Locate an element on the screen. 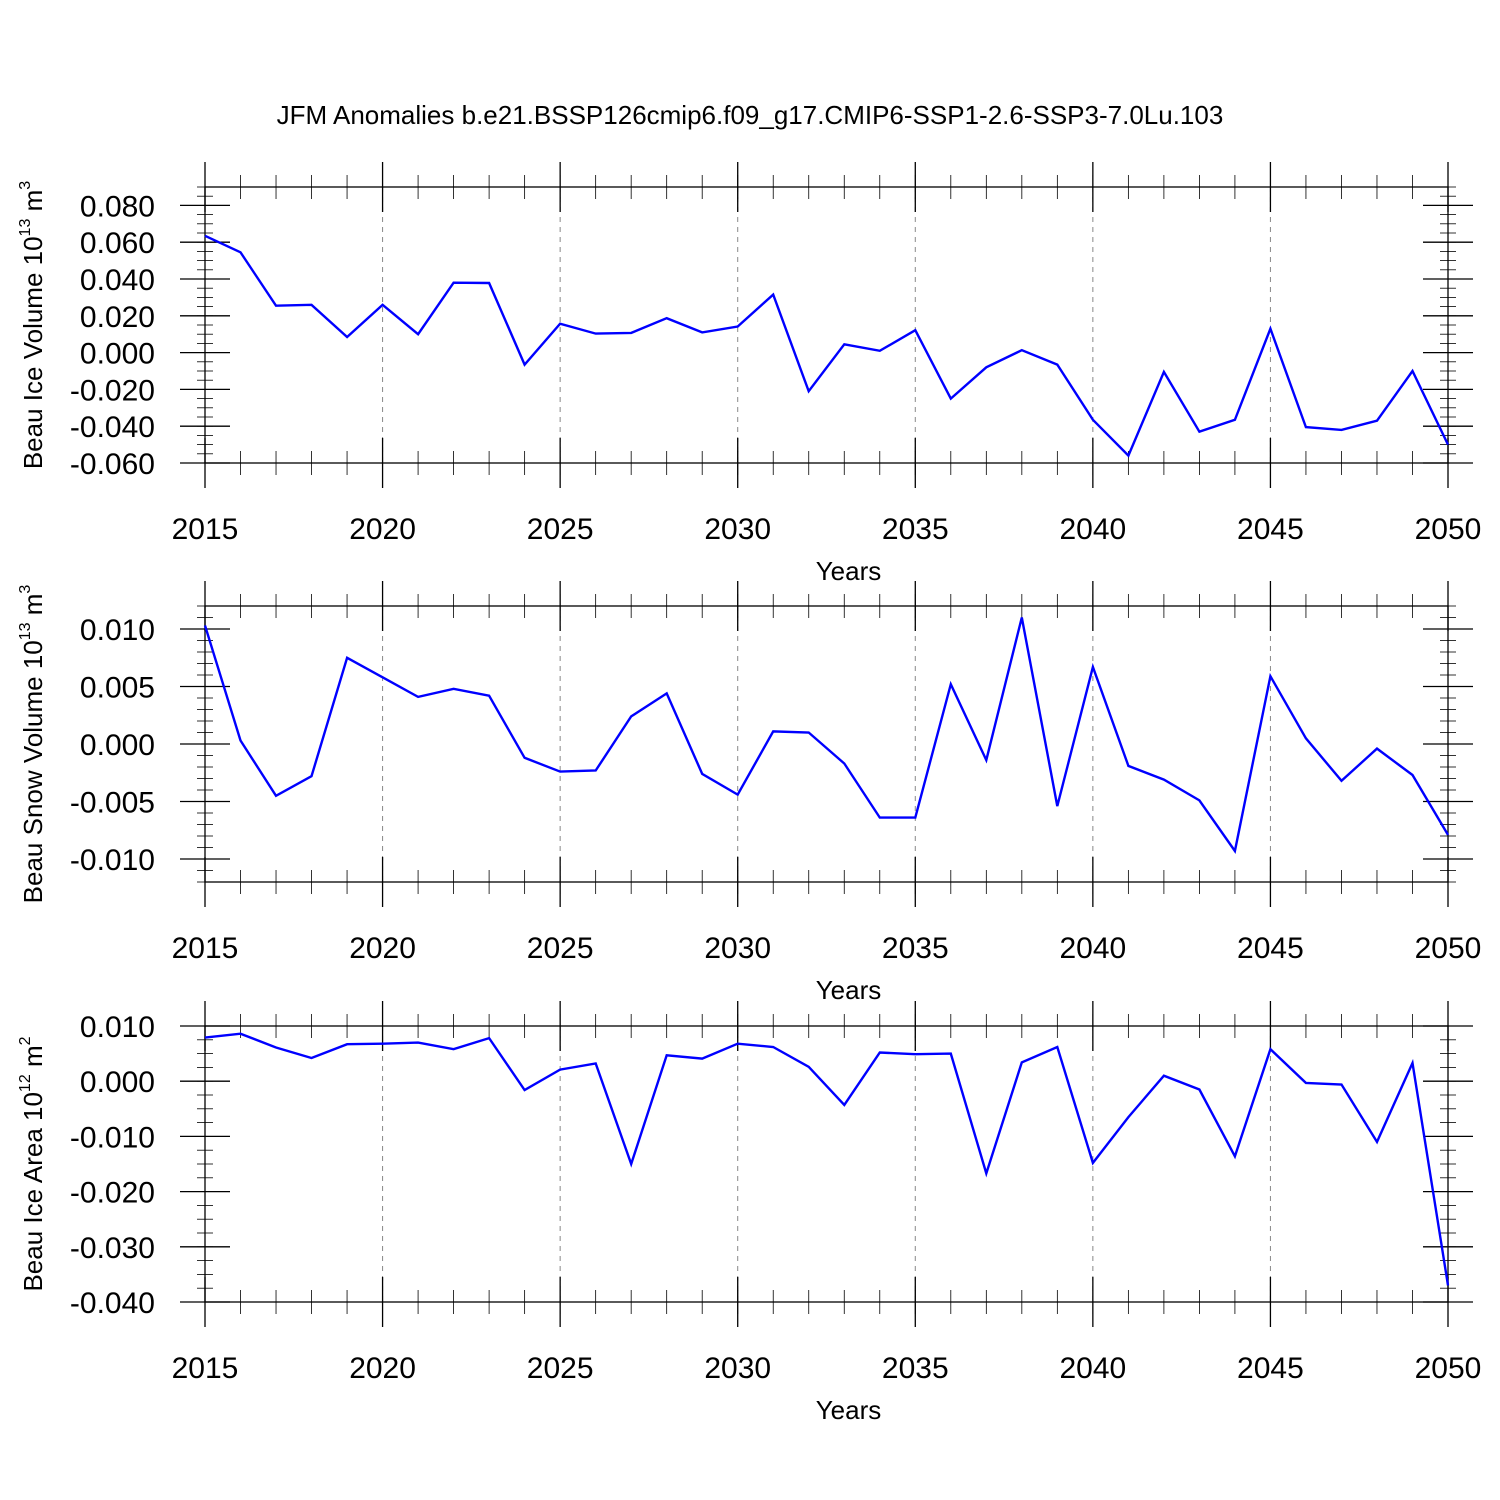  ice-volume-y-tick-label: 0.040 is located at coordinates (117, 280).